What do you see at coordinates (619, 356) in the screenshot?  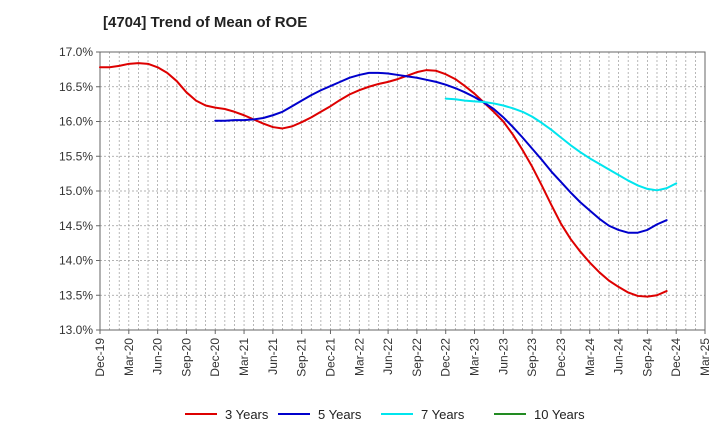 I see `x-tick-label: Jun-24` at bounding box center [619, 356].